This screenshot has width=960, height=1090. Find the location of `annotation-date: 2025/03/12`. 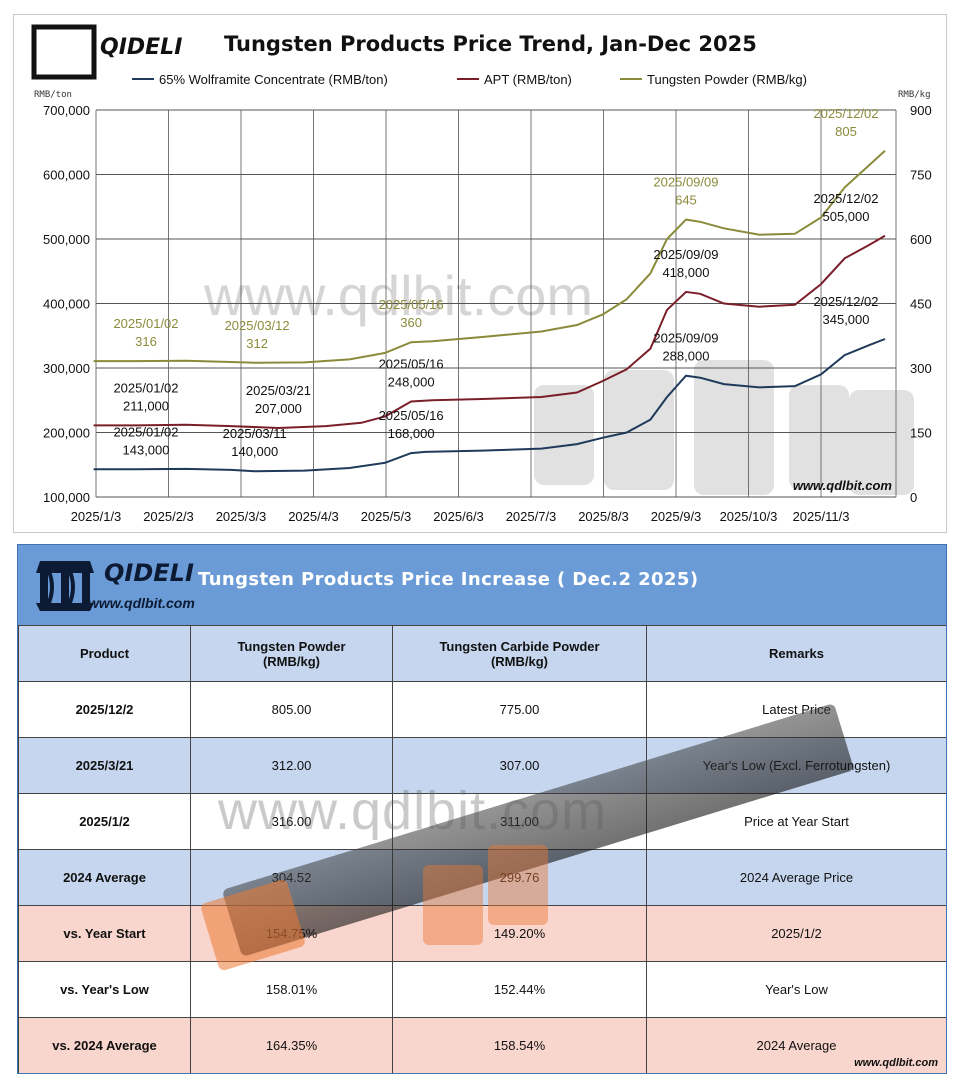

annotation-date: 2025/03/12 is located at coordinates (257, 325).